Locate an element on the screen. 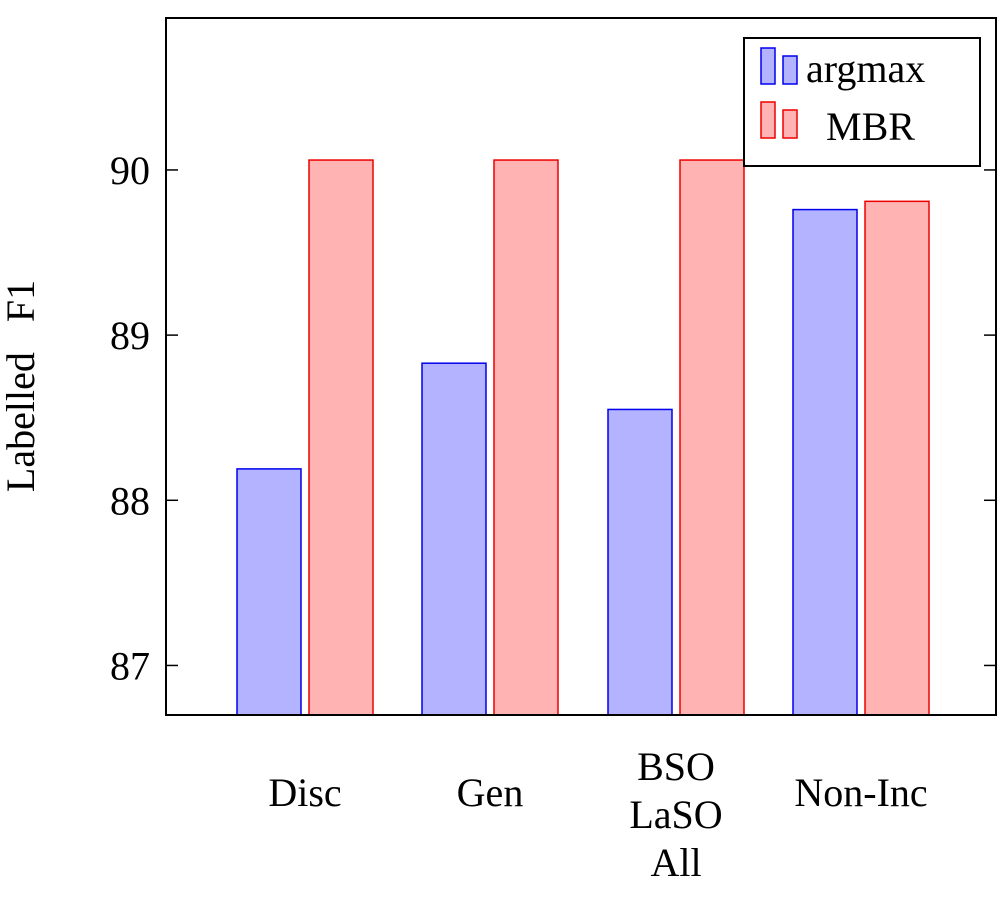 The width and height of the screenshot is (1000, 898). x-category-line: Non-Inc is located at coordinates (860, 792).